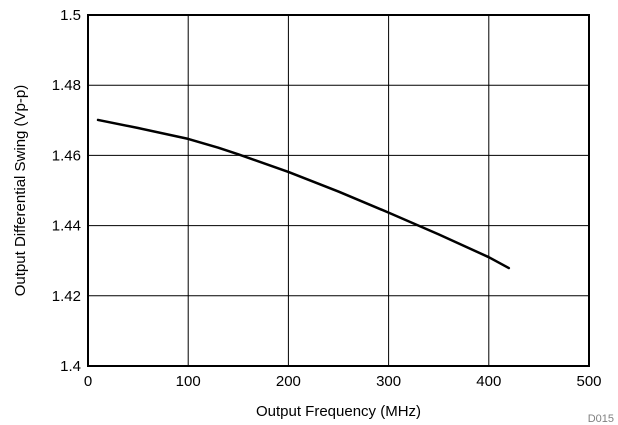 This screenshot has width=618, height=425. Describe the element at coordinates (338, 411) in the screenshot. I see `x-axis-title: Output Frequency (MHz)` at that location.